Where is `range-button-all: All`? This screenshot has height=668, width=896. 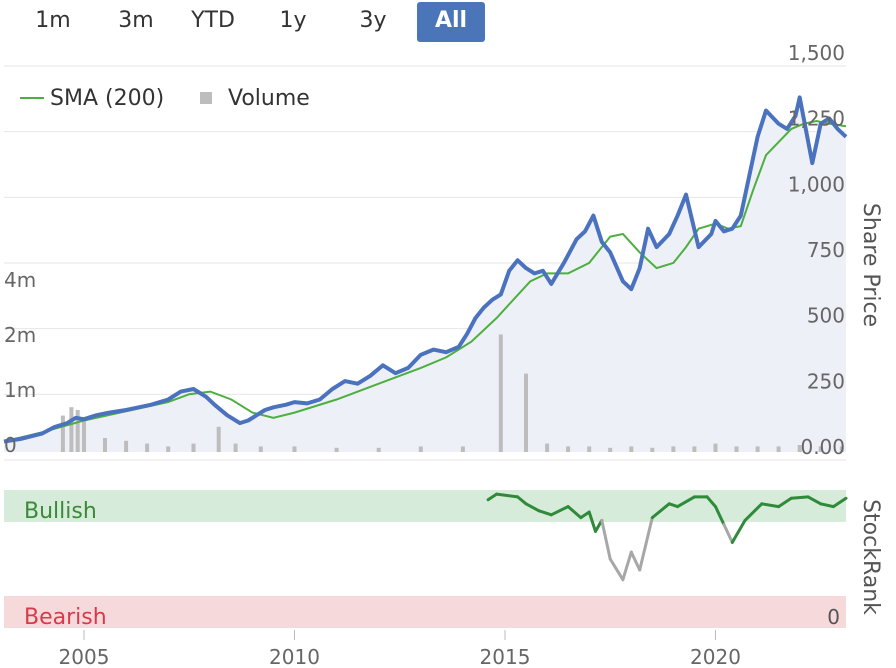 range-button-all: All is located at coordinates (451, 22).